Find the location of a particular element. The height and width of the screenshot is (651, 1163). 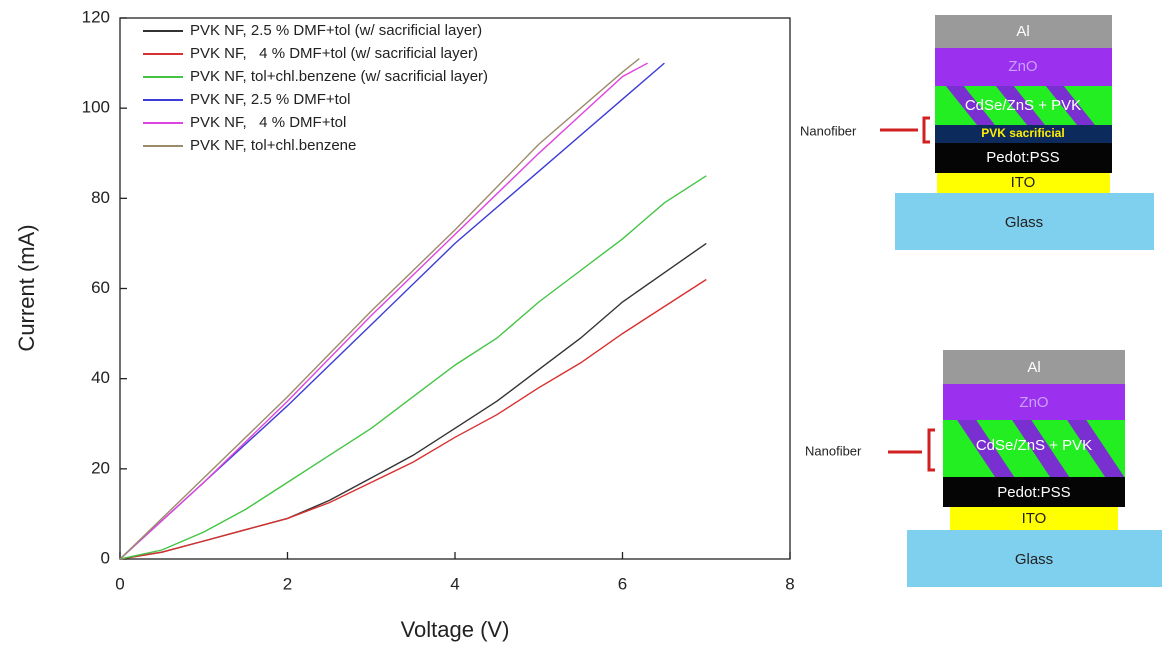

x-axis-label: Voltage (V) is located at coordinates (455, 629).